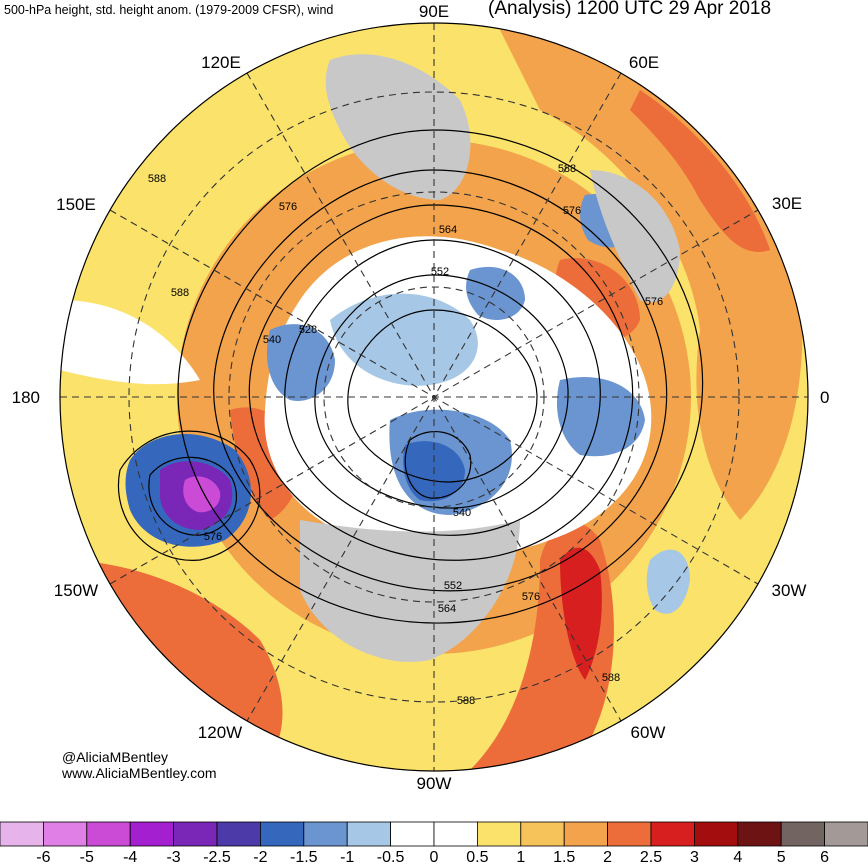  Describe the element at coordinates (87, 857) in the screenshot. I see `colorbar-tick-label: -5` at that location.